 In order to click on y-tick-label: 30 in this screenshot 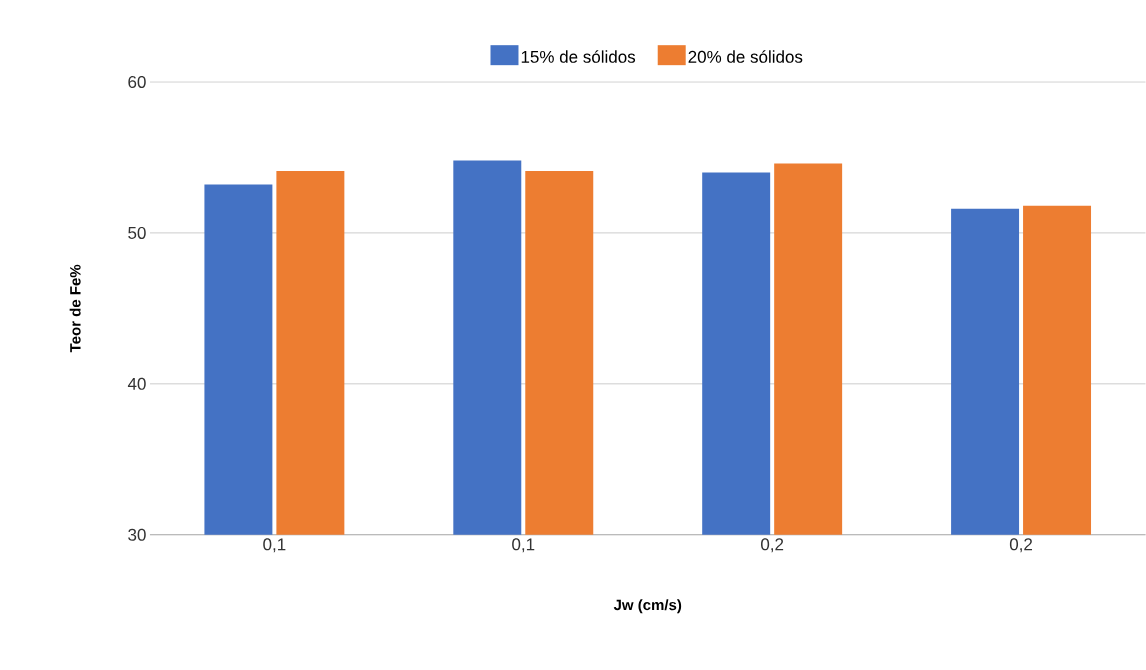, I will do `click(137, 534)`.